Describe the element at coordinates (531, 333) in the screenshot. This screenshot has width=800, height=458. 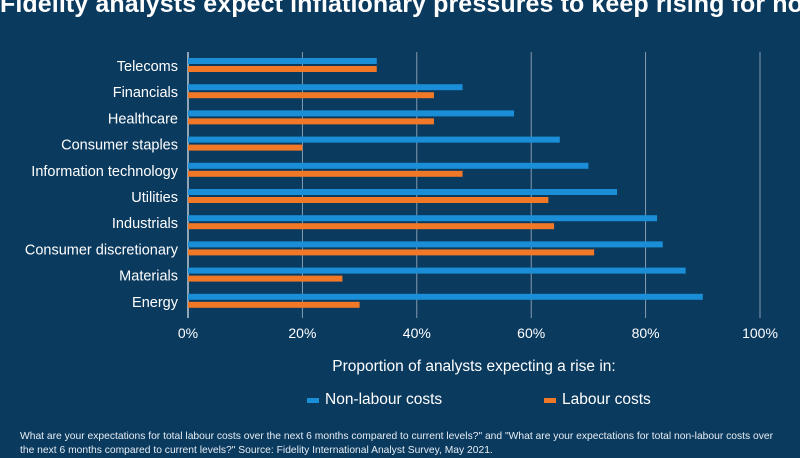
I see `x-tick-label-60: 60%` at that location.